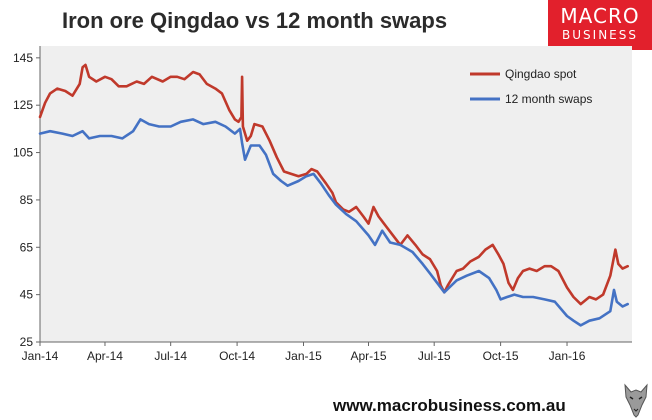  I want to click on x-tick-label: Jan-15, so click(303, 356).